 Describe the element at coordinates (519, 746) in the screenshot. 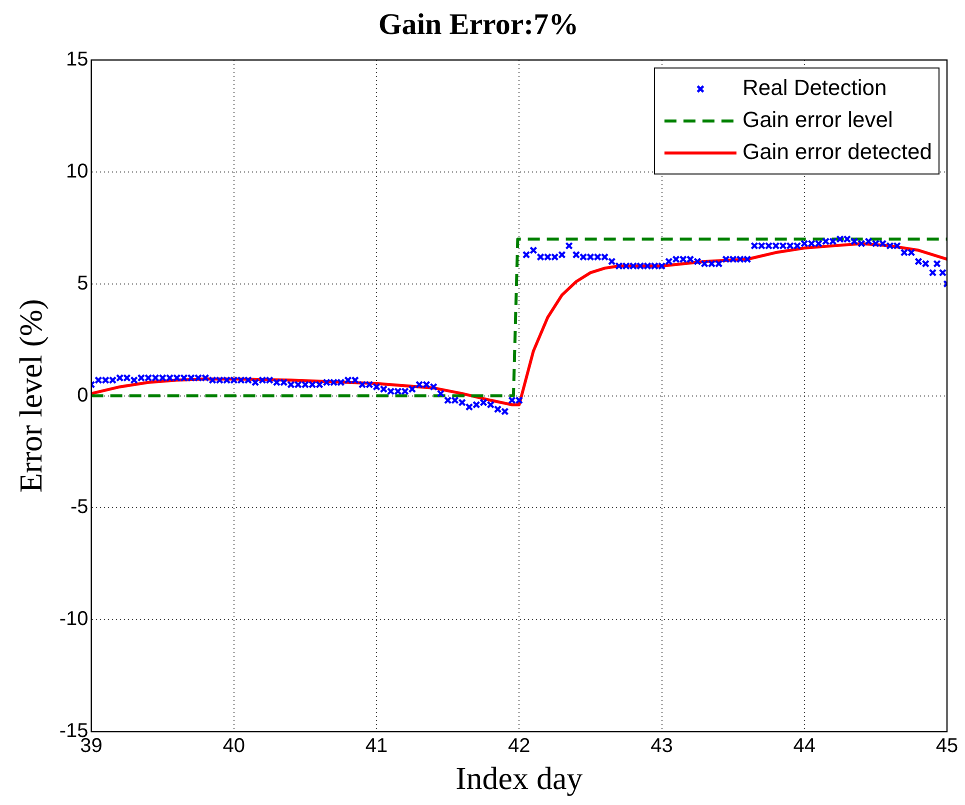

I see `x-tick-label: 42` at that location.